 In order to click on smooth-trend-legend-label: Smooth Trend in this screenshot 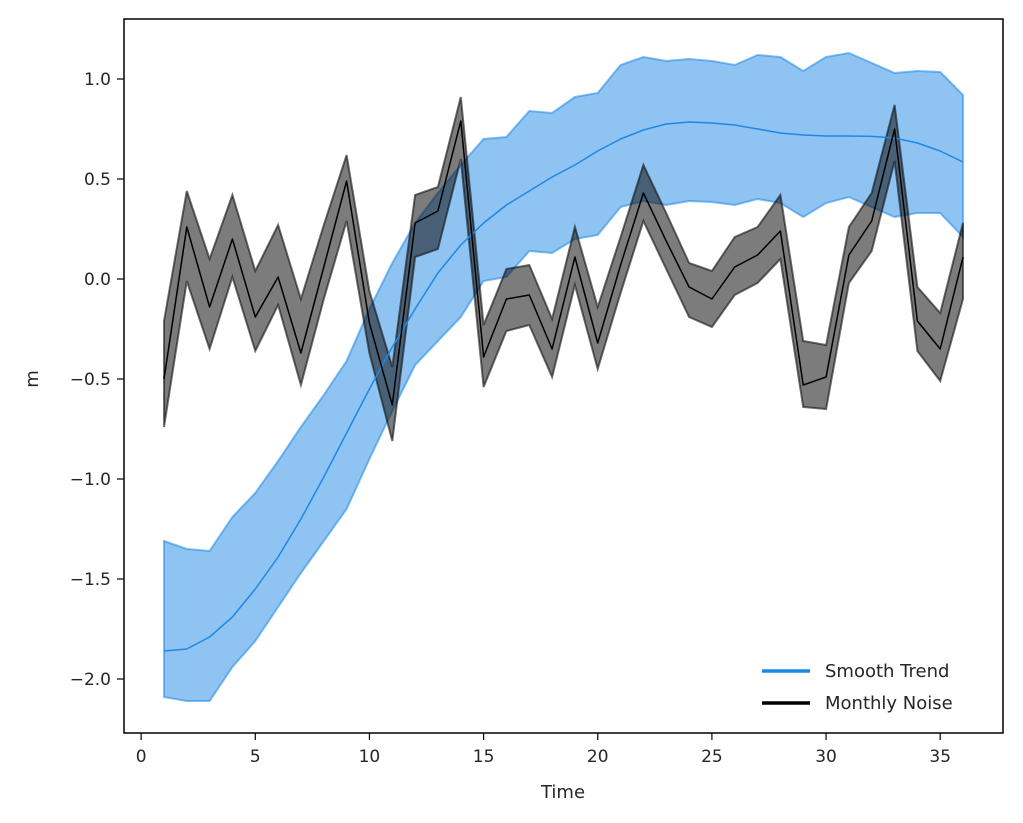, I will do `click(887, 671)`.